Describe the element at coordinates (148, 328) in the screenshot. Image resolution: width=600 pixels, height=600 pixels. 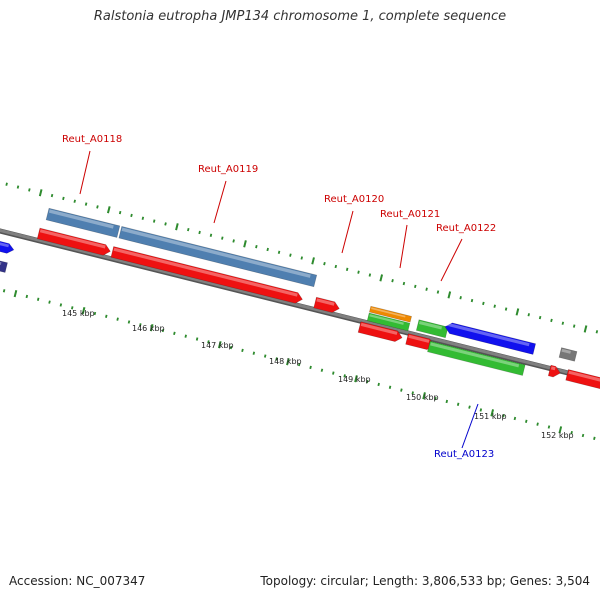
I see `kbp-label: 146 kbp` at that location.